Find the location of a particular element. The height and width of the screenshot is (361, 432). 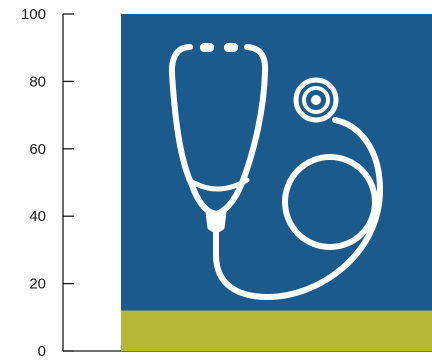

y-tick-label: 100 is located at coordinates (33, 14).